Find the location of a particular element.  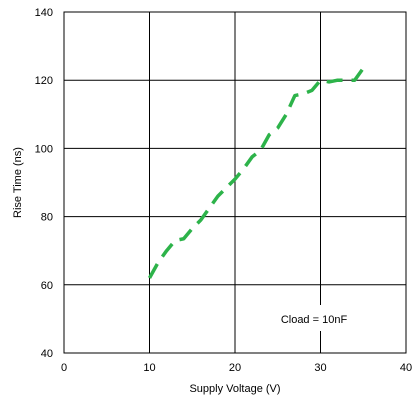

annotation-cload: Cload = 10nF is located at coordinates (314, 320).